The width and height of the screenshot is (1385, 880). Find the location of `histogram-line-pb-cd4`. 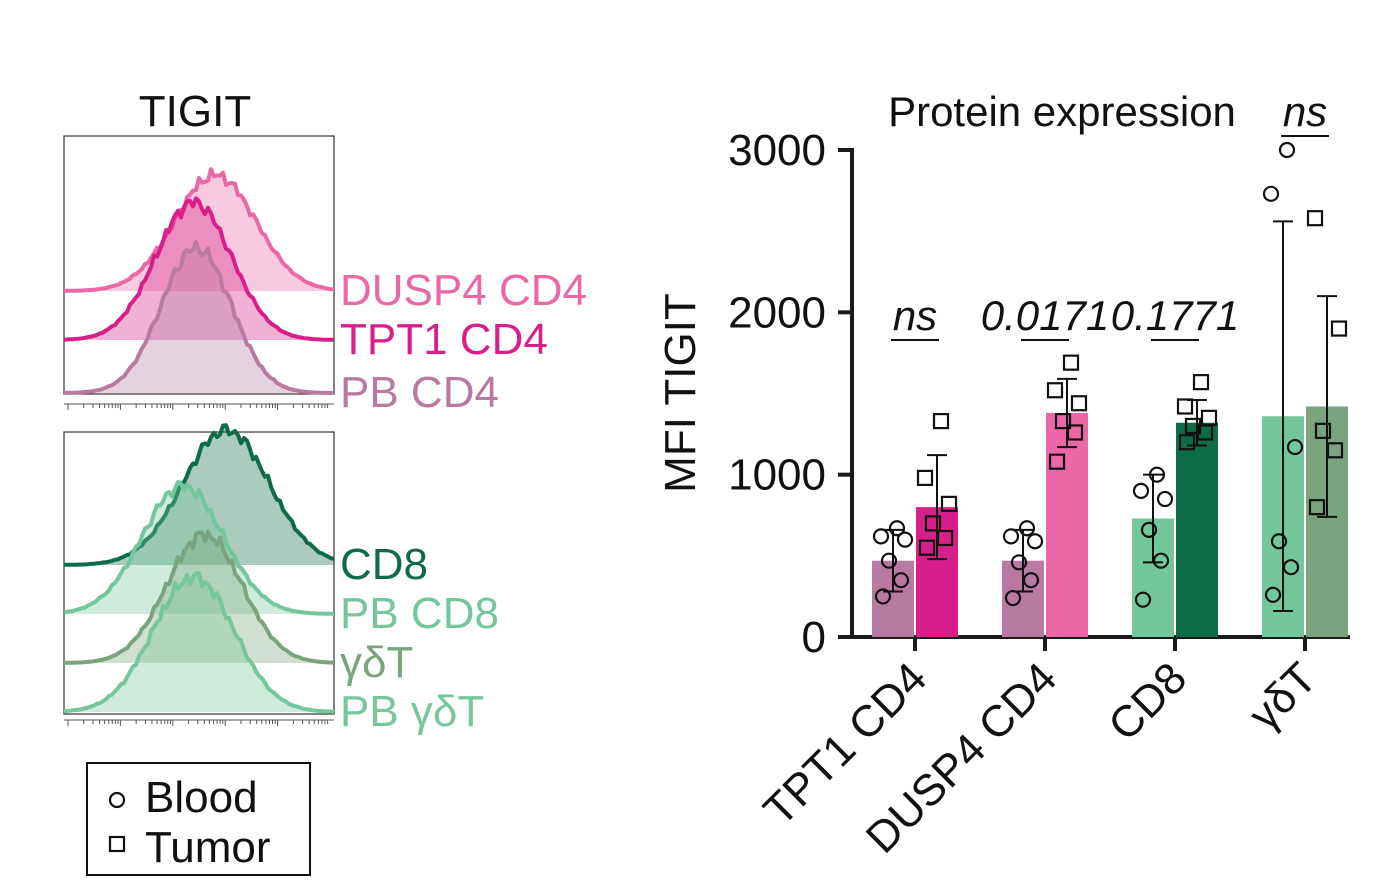

histogram-line-pb-cd4 is located at coordinates (198, 317).